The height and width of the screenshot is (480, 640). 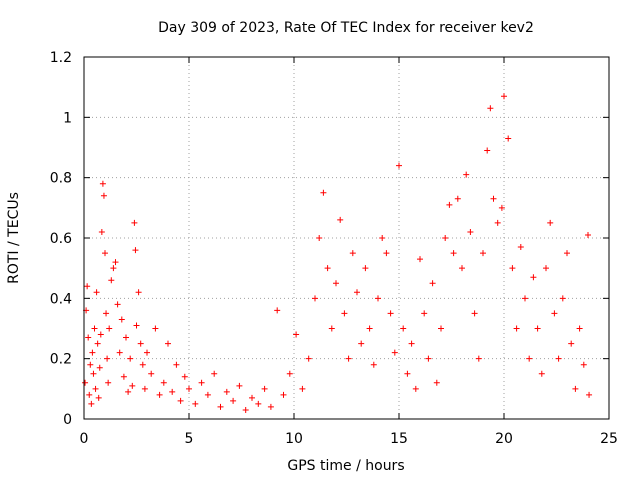 What do you see at coordinates (189, 439) in the screenshot?
I see `x-tick-label: 5` at bounding box center [189, 439].